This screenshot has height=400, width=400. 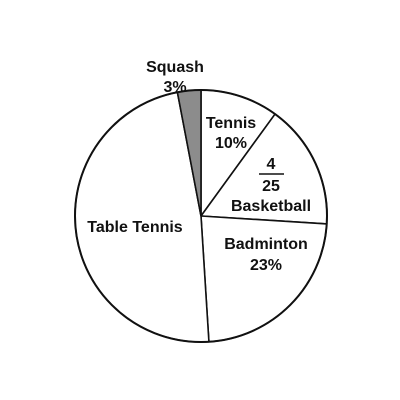 What do you see at coordinates (264, 279) in the screenshot?
I see `pie-slice-badminton` at bounding box center [264, 279].